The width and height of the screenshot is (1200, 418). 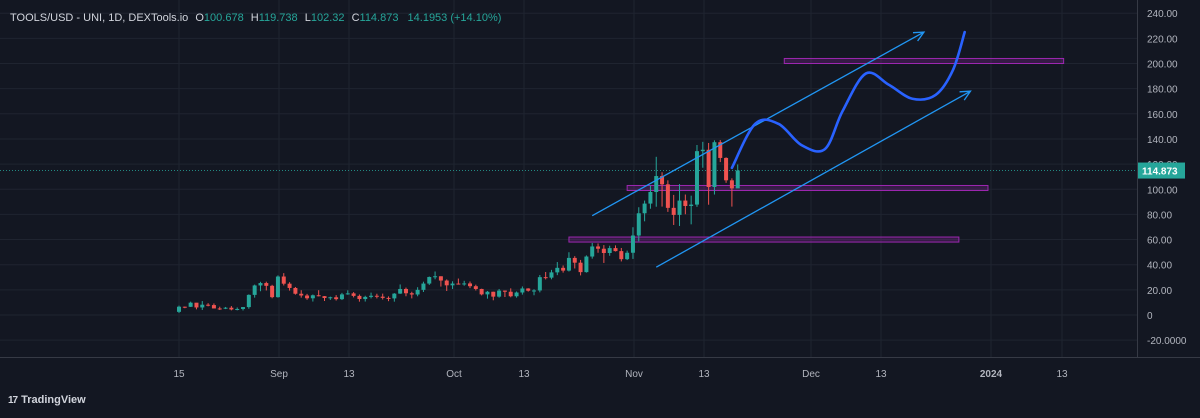 I want to click on time-axis-labels: 15 Sep 13 Oct 13 Nov 13 Dec 13 2024 13, so click(x=620, y=374).